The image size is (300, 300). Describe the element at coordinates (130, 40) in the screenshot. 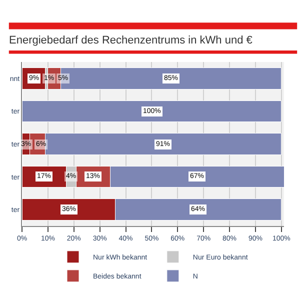

I see `chart-title: Energiebedarf des Rechenzentrums in kWh und €` at that location.